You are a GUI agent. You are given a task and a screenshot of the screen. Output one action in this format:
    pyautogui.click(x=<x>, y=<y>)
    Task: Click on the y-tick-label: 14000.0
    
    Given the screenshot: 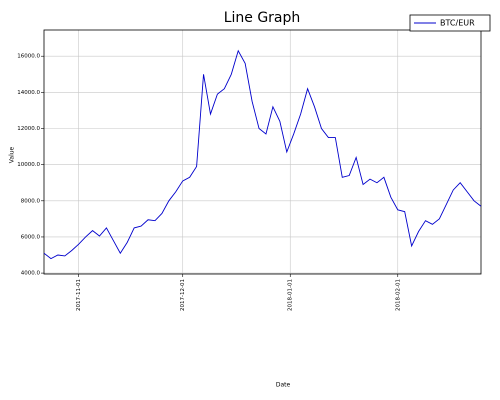 What is the action you would take?
    pyautogui.click(x=28, y=93)
    